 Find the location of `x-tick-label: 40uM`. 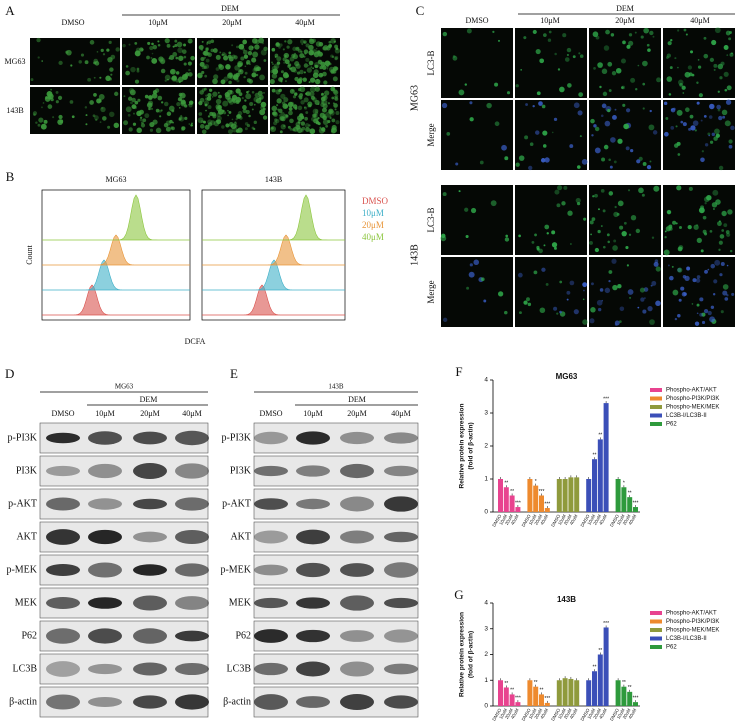

x-tick-label: 40uM is located at coordinates (574, 519).